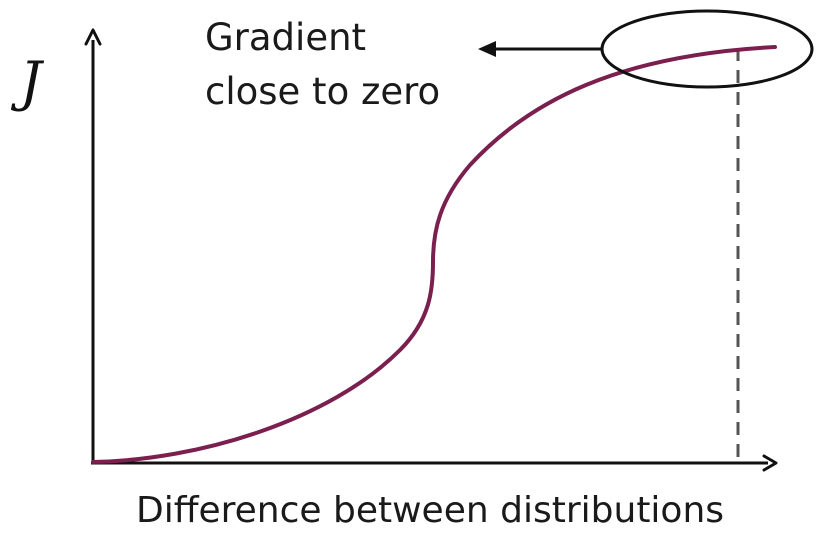 Image resolution: width=819 pixels, height=543 pixels. Describe the element at coordinates (430, 510) in the screenshot. I see `x-axis-label: Difference between distributions` at that location.